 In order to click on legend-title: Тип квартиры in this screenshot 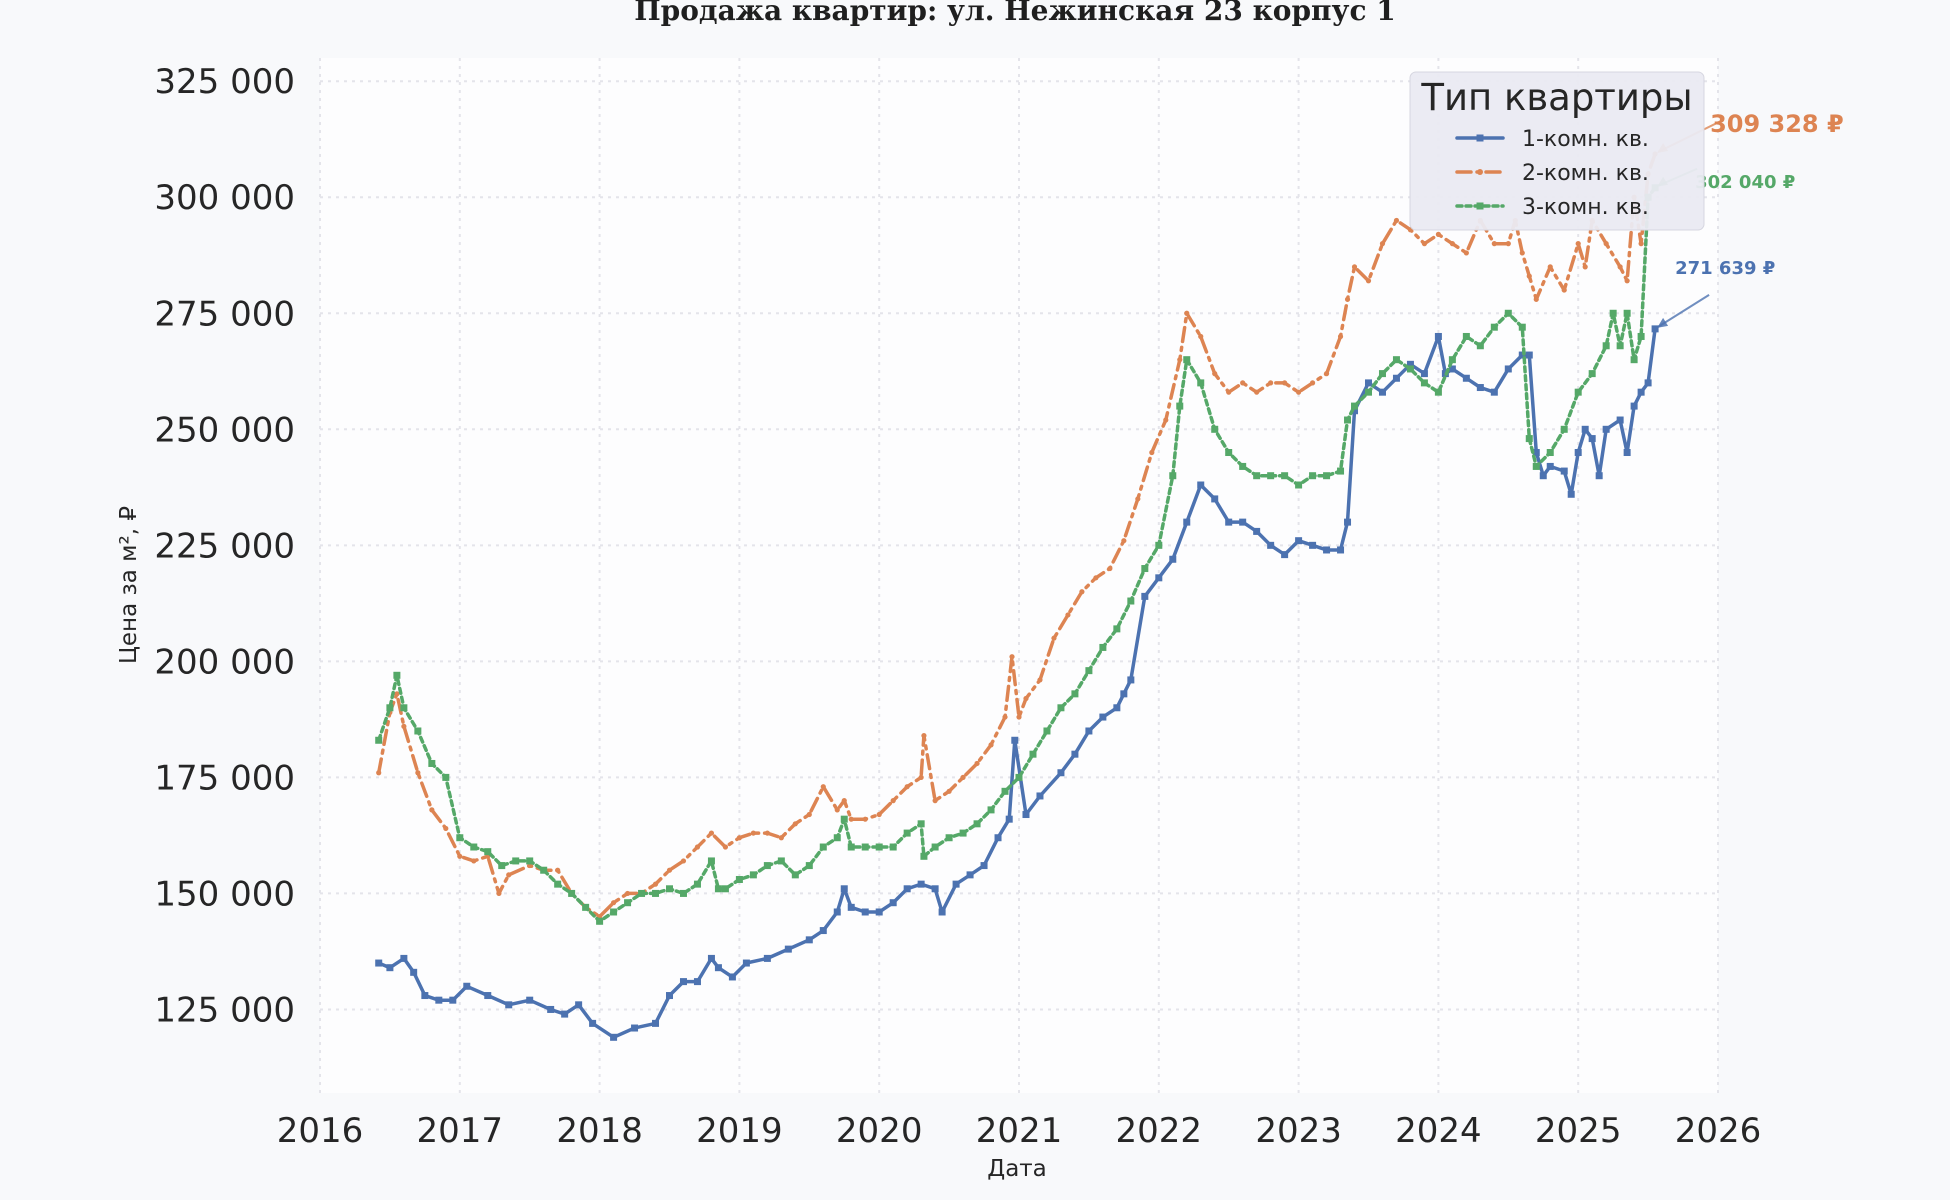, I will do `click(1556, 97)`.